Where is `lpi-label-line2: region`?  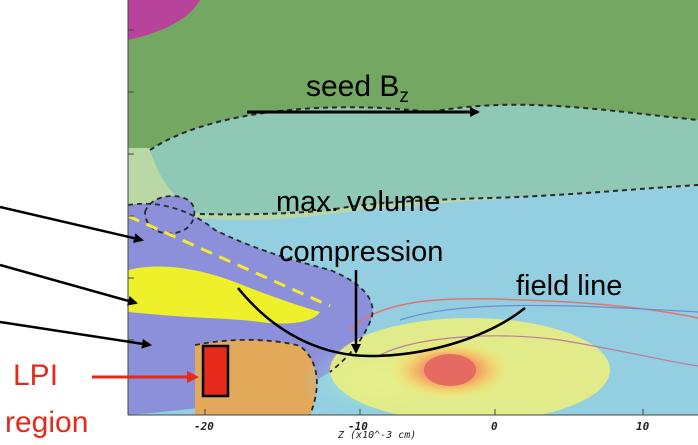
lpi-label-line2: region is located at coordinates (47, 422).